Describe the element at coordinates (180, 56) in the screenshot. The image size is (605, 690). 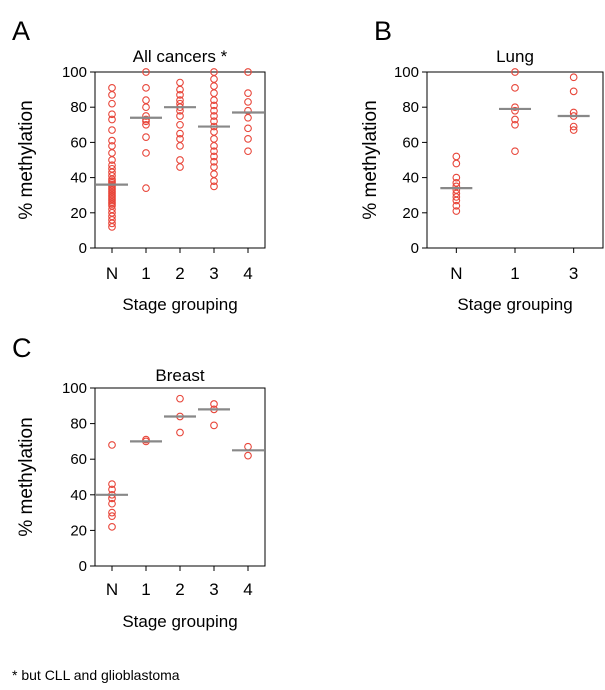
I see `panel-title: All cancers *` at that location.